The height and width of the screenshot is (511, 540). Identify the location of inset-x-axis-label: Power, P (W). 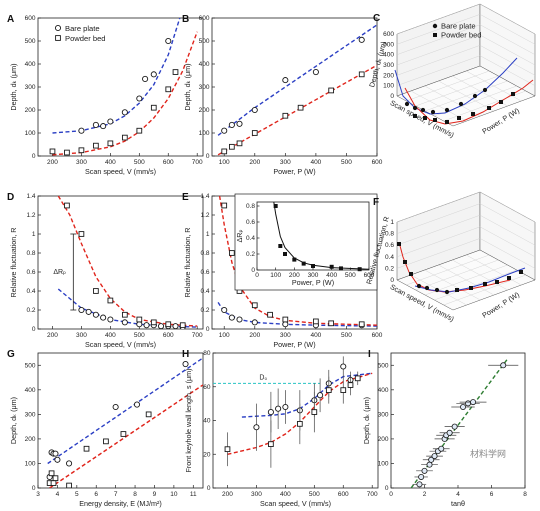
(313, 282).